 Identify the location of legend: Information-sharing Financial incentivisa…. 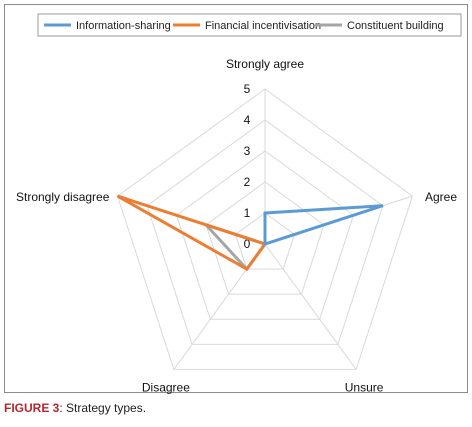
(249, 25).